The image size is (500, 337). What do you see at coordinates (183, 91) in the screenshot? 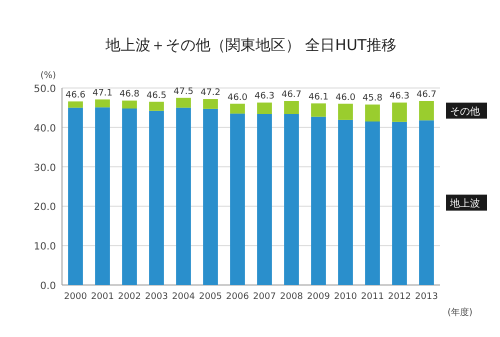
I see `total-label: 47.5` at bounding box center [183, 91].